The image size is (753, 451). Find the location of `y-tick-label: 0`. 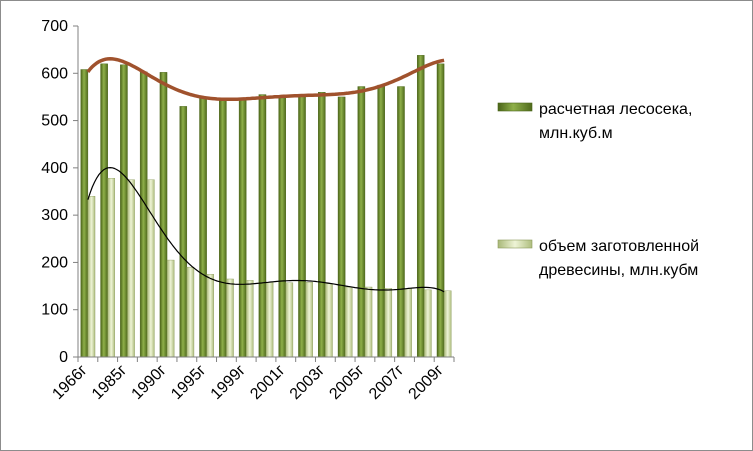

y-tick-label: 0 is located at coordinates (63, 357).